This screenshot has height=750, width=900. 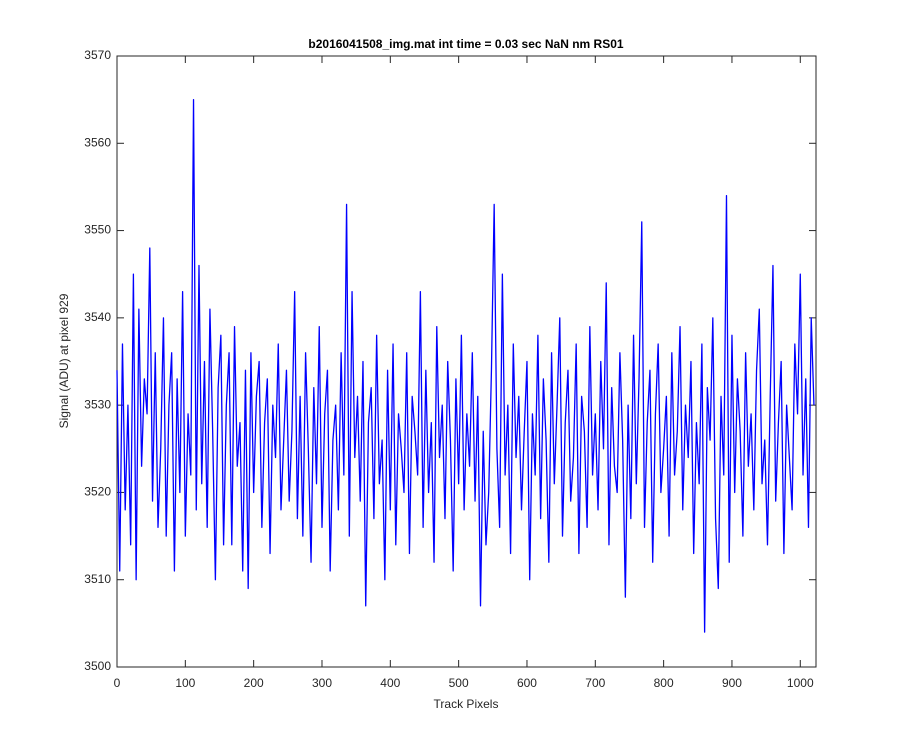 What do you see at coordinates (97, 666) in the screenshot?
I see `y-tick-label: 3500` at bounding box center [97, 666].